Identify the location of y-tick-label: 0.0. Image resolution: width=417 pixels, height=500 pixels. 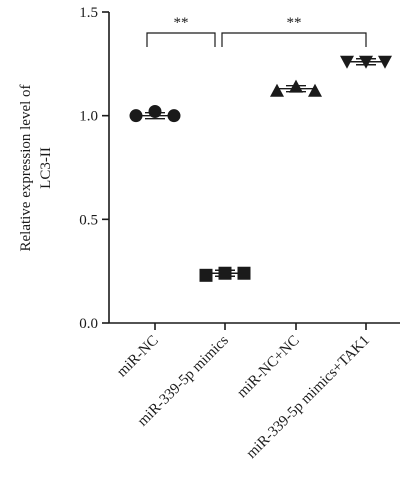
(88, 324).